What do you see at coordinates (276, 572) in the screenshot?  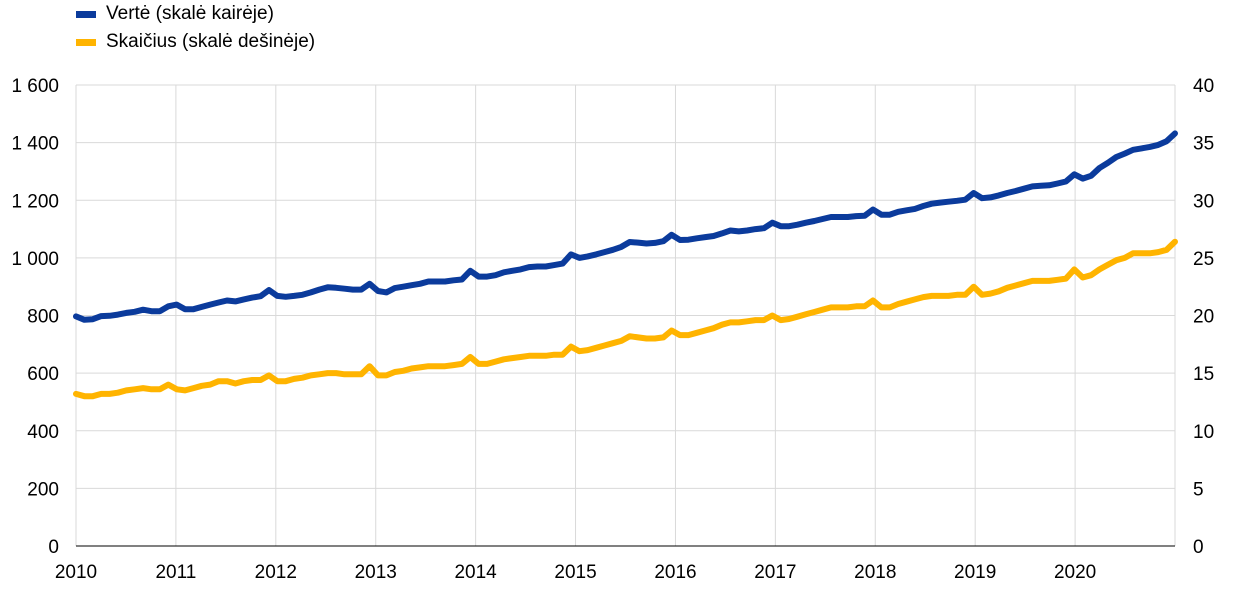 I see `x-tick-label: 2012` at bounding box center [276, 572].